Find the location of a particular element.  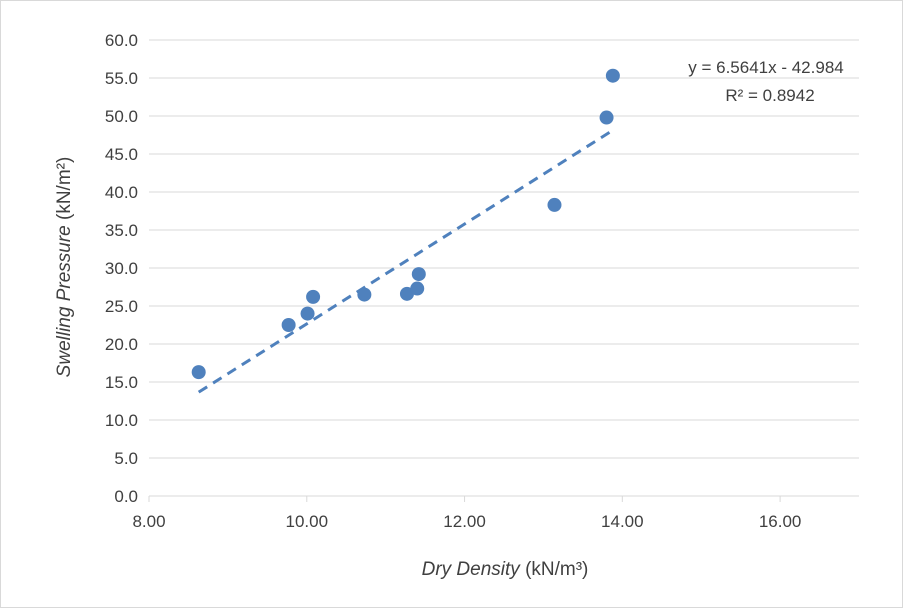

y-tick-label-7: 35.0 is located at coordinates (121, 230).